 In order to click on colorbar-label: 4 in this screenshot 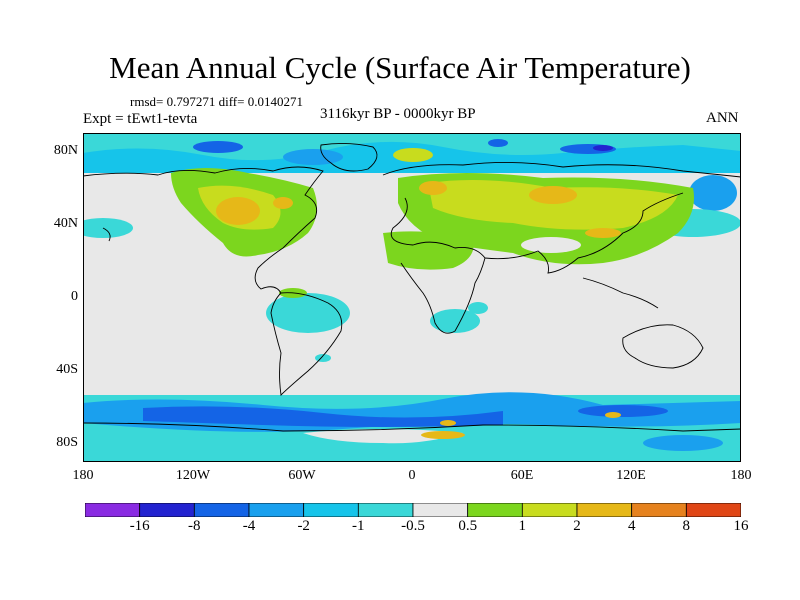, I will do `click(631, 526)`.